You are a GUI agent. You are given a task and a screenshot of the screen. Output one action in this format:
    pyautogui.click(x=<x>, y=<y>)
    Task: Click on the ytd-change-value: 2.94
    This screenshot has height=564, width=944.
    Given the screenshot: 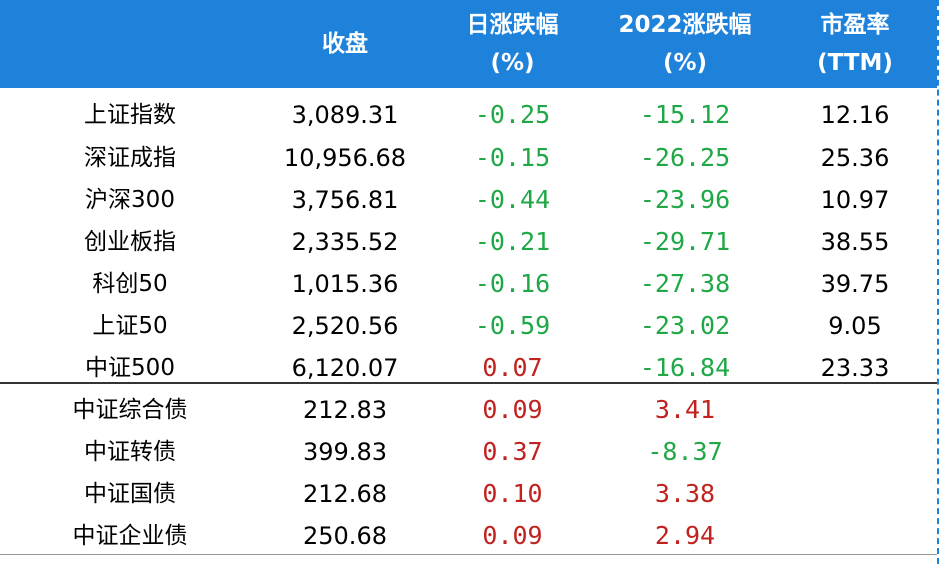 What is the action you would take?
    pyautogui.click(x=685, y=535)
    